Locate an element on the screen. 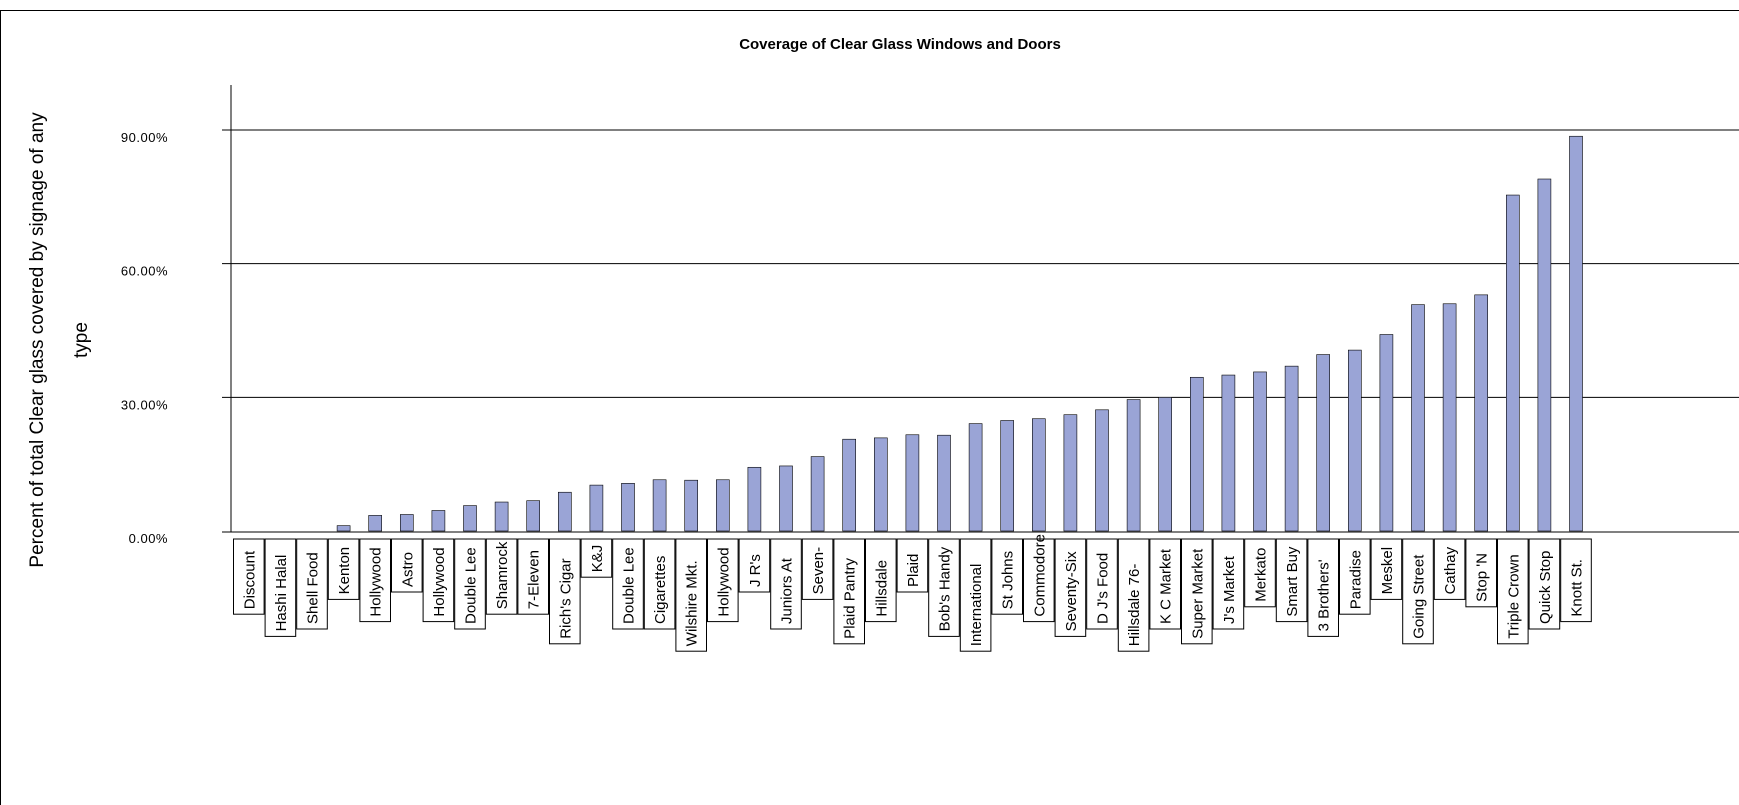 The width and height of the screenshot is (1739, 805). category-label-box: Wilshire Mkt. is located at coordinates (691, 595).